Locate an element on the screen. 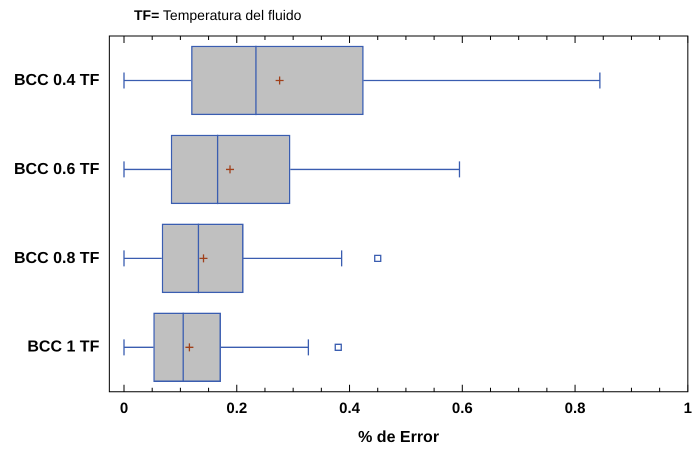 Image resolution: width=700 pixels, height=453 pixels. y-tick-label: BCC 0.6 TF is located at coordinates (57, 169).